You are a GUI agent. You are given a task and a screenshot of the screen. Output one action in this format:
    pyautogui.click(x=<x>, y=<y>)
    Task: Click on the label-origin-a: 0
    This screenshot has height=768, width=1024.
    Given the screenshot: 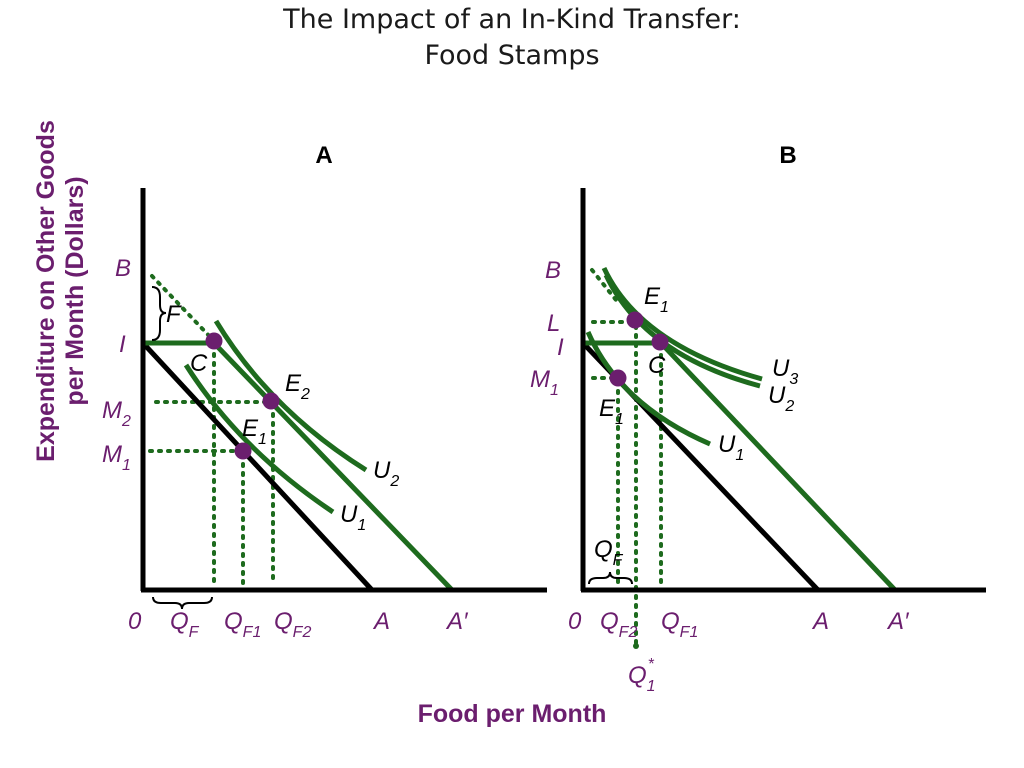 What is the action you would take?
    pyautogui.click(x=135, y=621)
    